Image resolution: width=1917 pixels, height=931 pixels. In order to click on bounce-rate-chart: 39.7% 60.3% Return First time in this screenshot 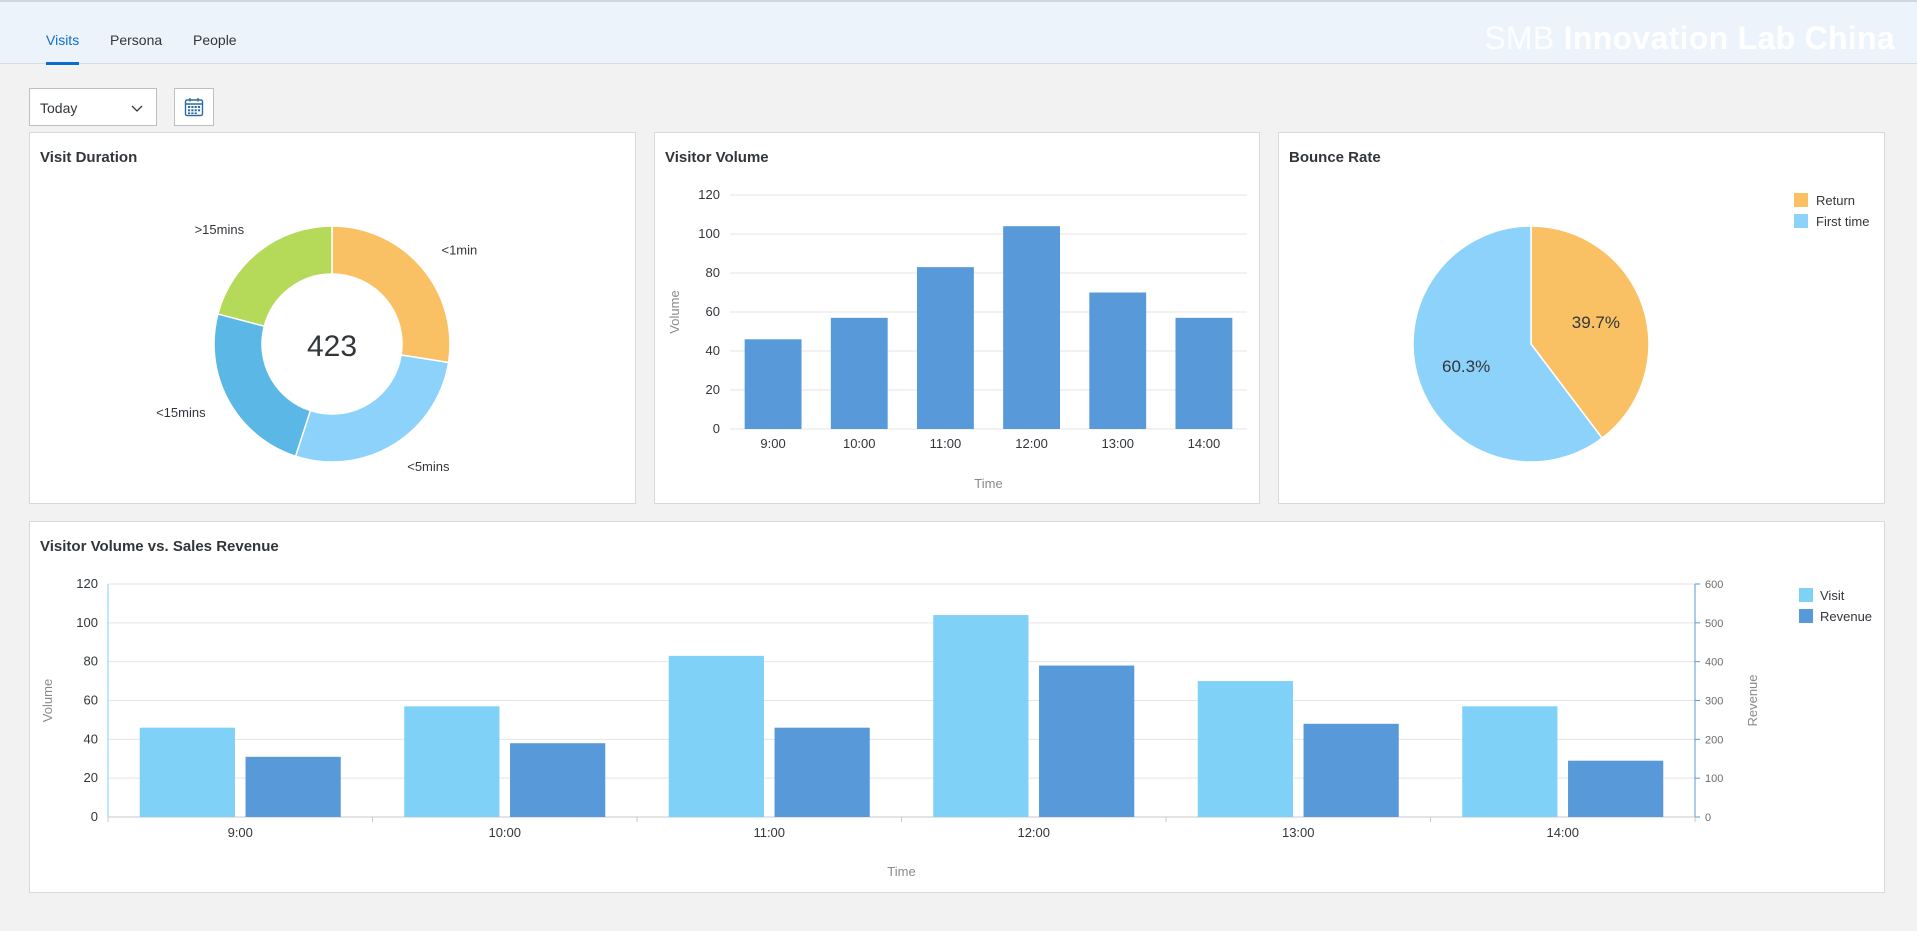, I will do `click(1581, 318)`.